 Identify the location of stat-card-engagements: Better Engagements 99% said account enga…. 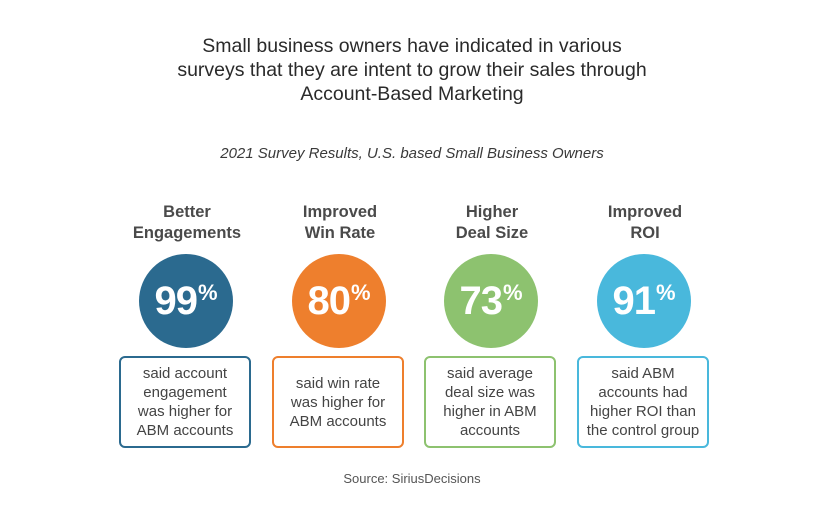
(187, 325).